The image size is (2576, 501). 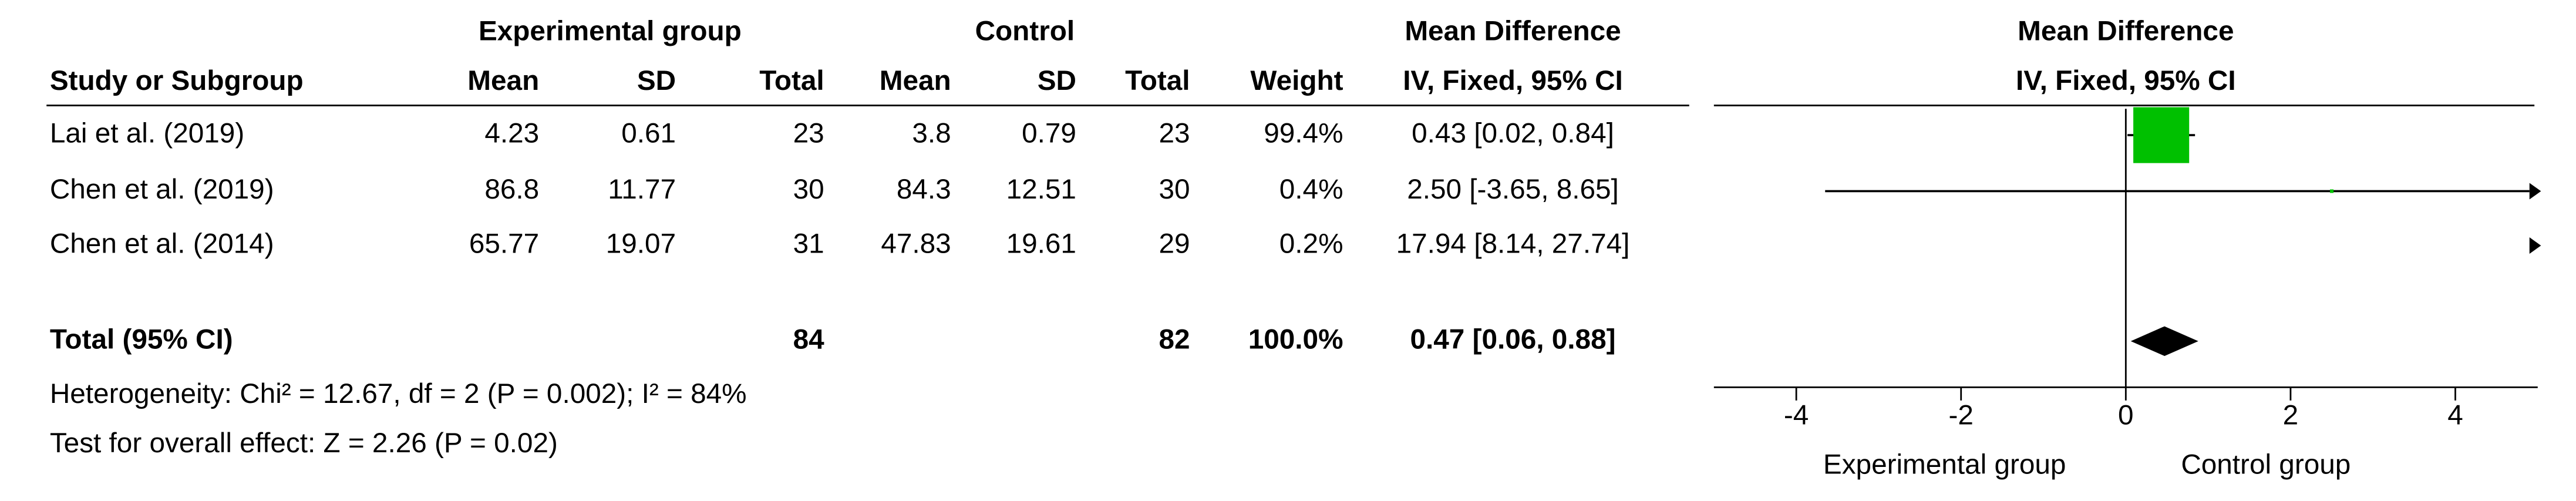 I want to click on cell: 0.61, so click(x=648, y=133).